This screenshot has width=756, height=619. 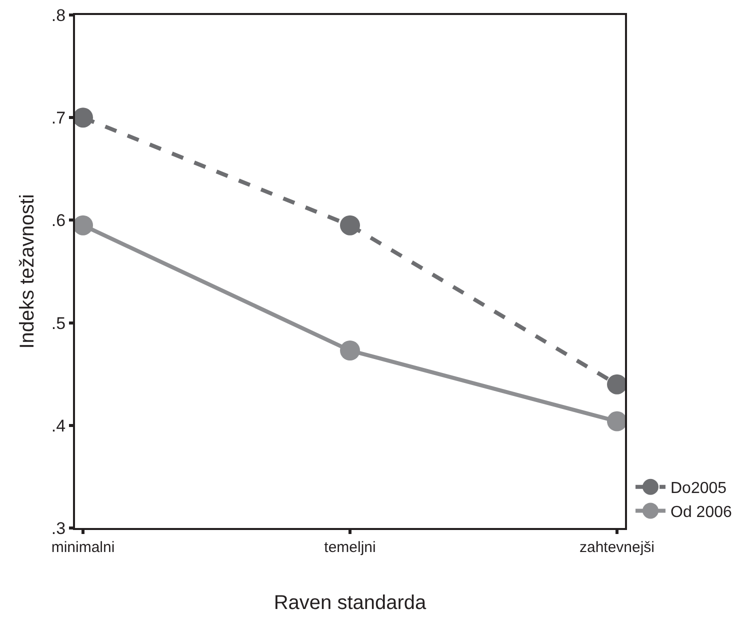 I want to click on y-tick-label: .4, so click(x=58, y=426).